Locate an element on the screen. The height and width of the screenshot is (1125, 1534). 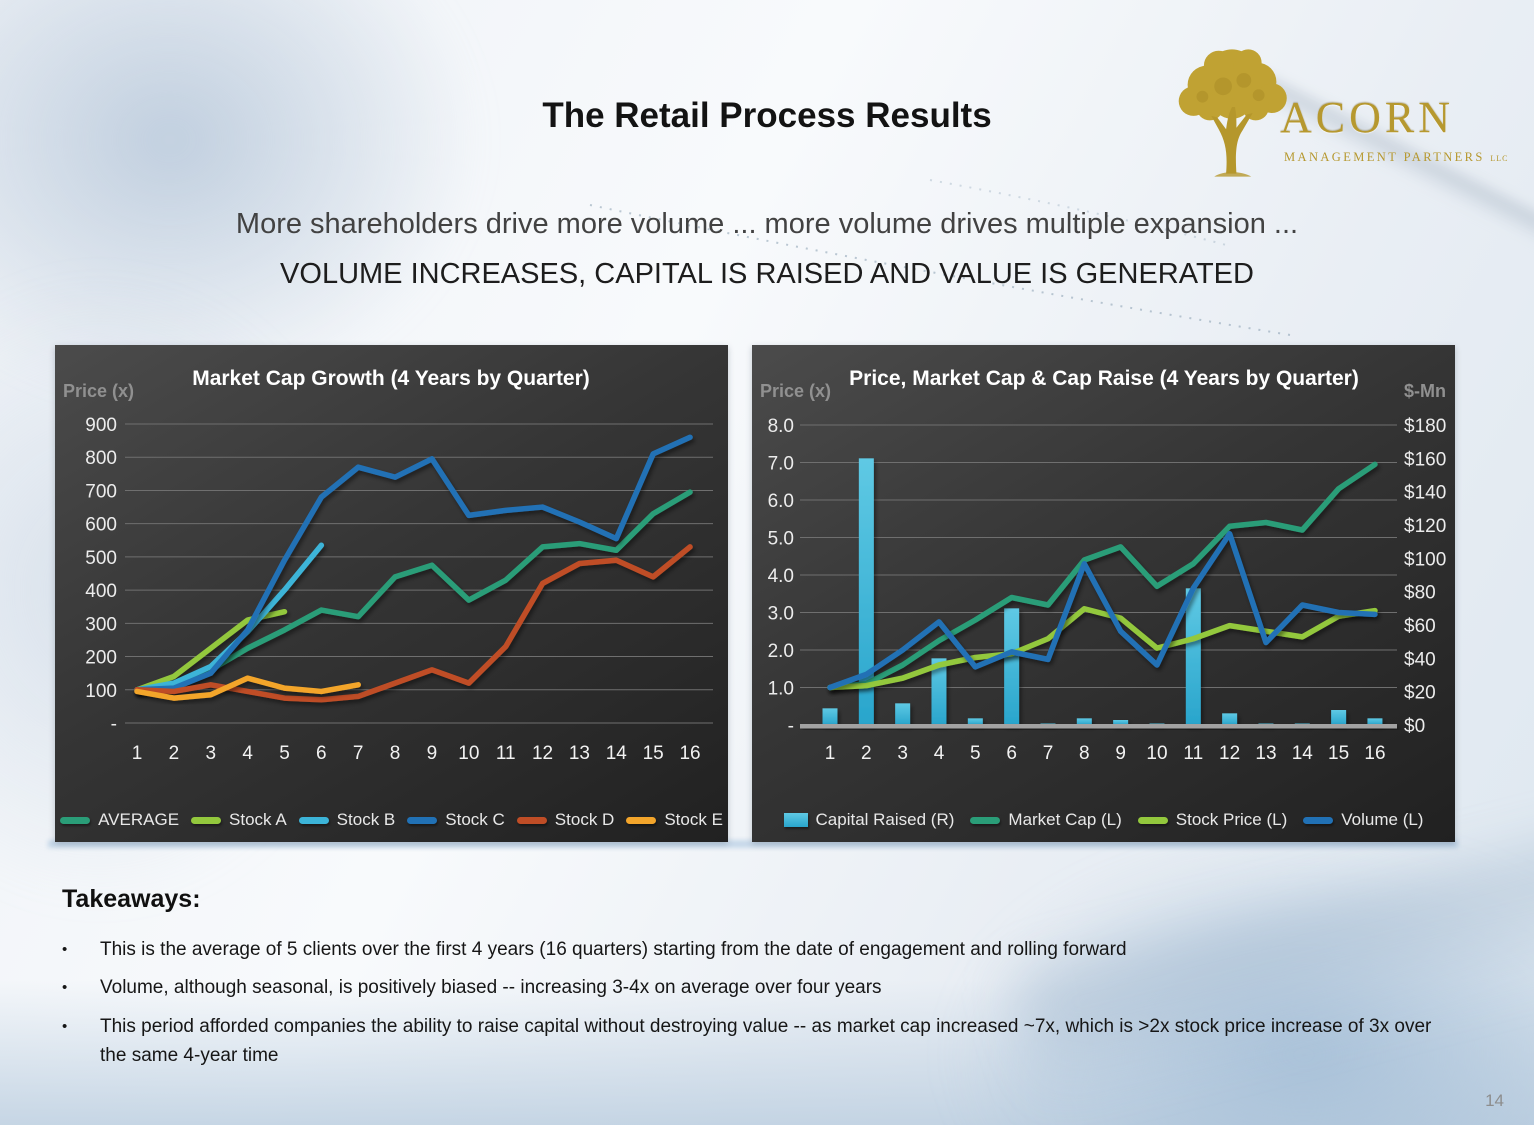
x-axis-tick-label: 2 is located at coordinates (174, 753).